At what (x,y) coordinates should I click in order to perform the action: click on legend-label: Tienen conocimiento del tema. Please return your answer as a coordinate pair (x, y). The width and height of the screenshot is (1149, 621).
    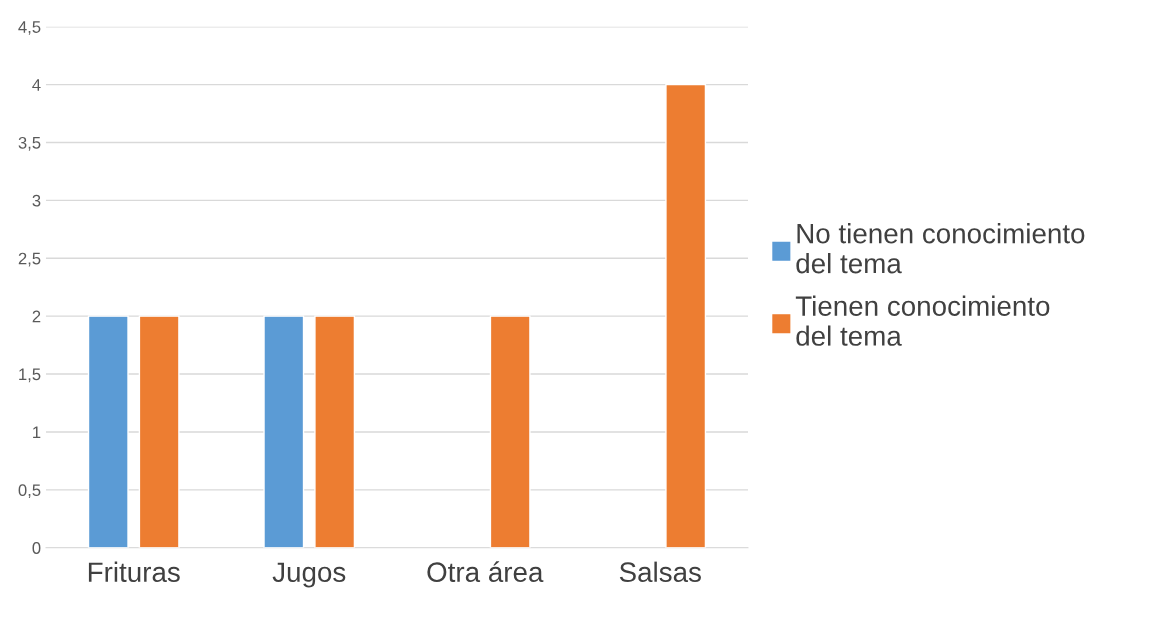
    Looking at the image, I should click on (922, 320).